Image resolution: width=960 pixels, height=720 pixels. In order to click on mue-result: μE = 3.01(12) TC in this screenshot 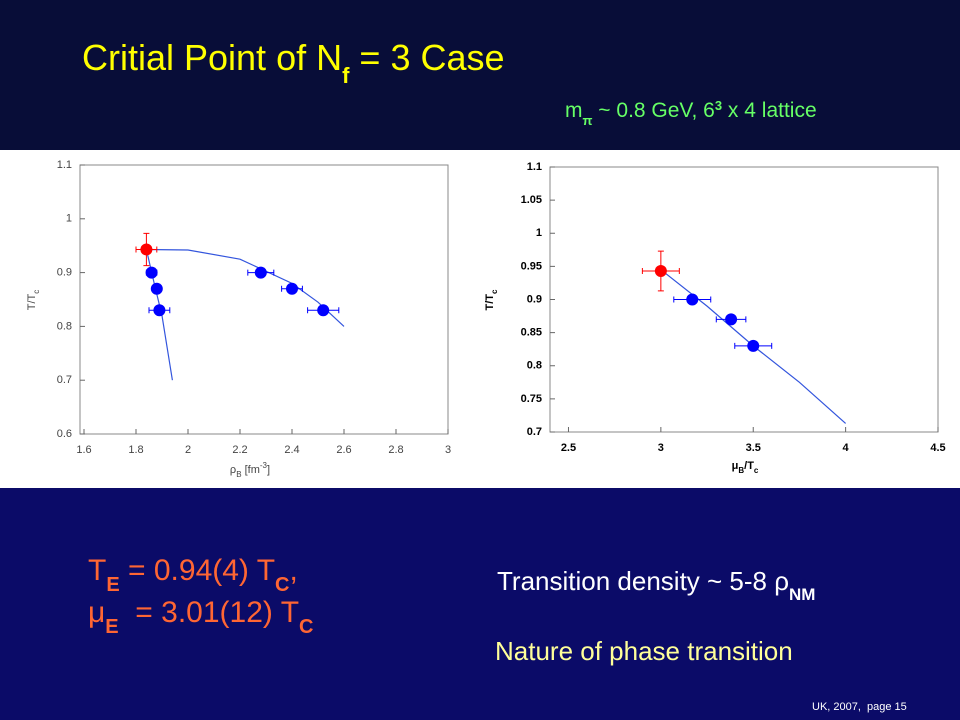, I will do `click(200, 617)`.